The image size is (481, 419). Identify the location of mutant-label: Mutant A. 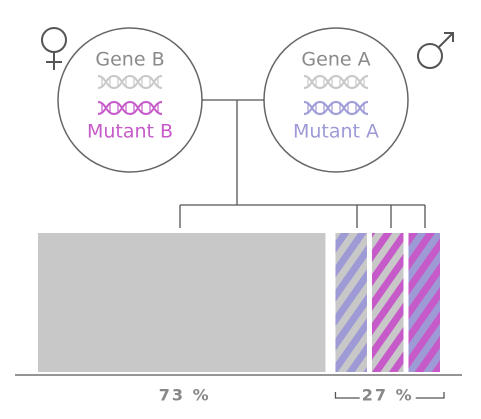
(336, 132).